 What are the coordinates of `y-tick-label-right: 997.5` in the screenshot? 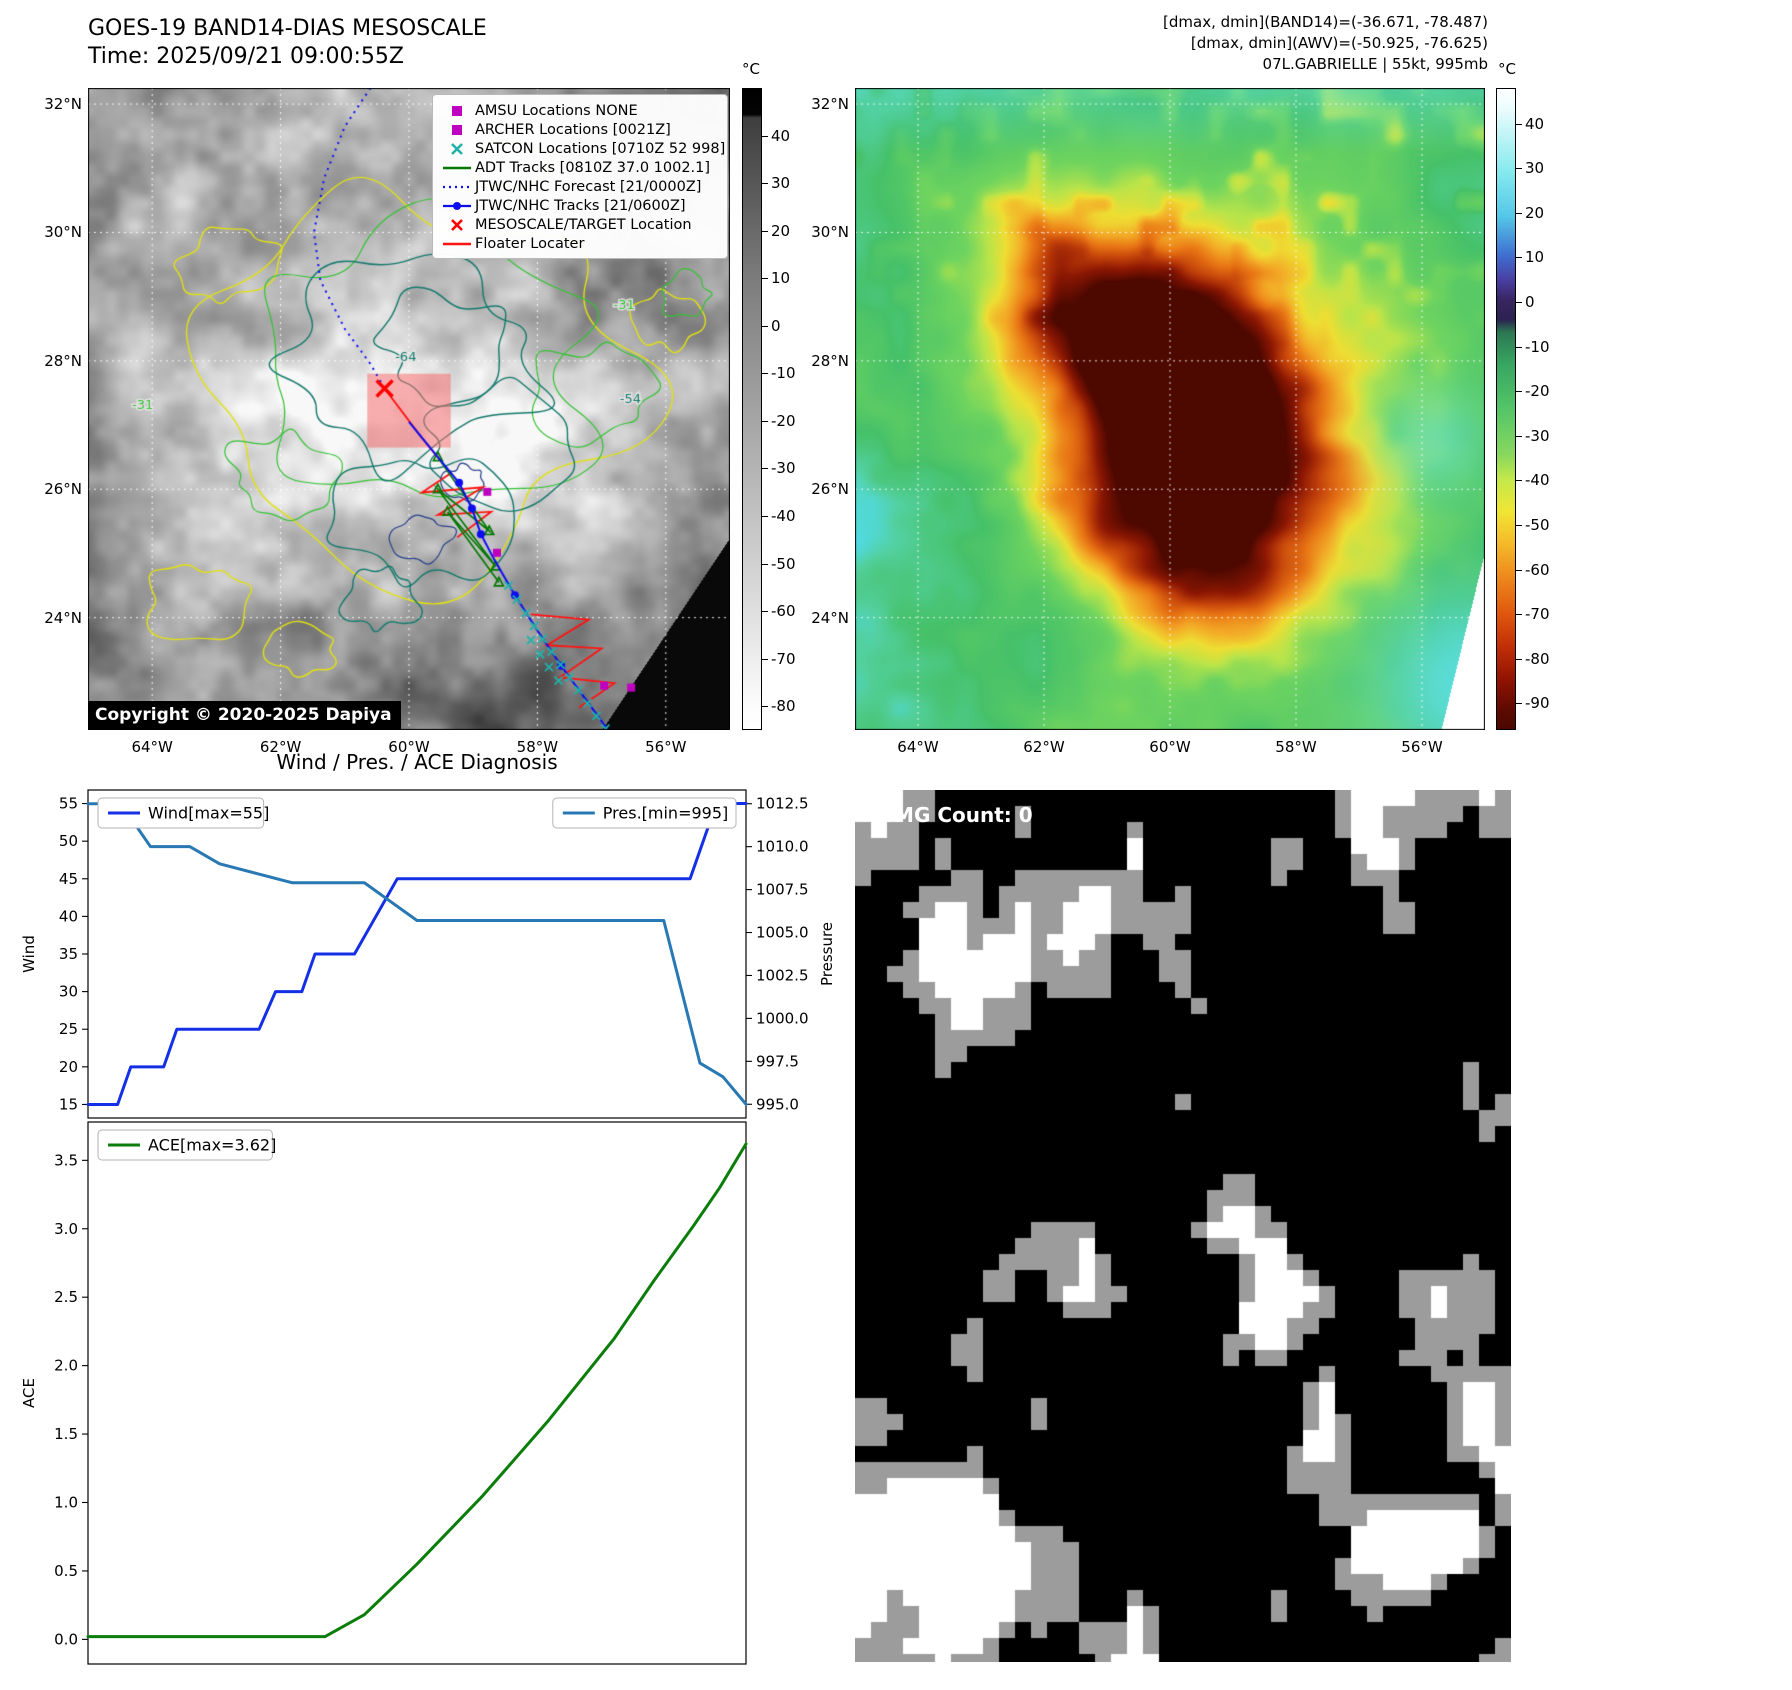 It's located at (777, 1061).